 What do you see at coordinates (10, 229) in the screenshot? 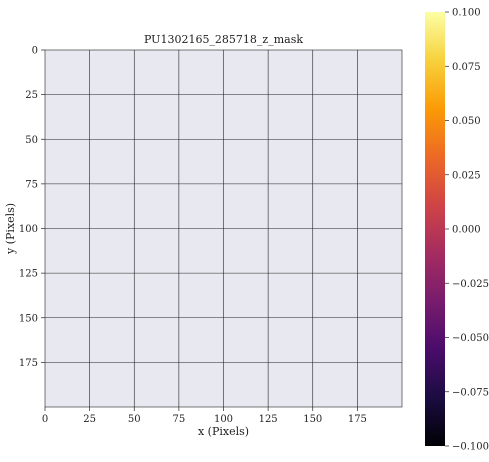
I see `y-axis-label: y (Pixels)` at bounding box center [10, 229].